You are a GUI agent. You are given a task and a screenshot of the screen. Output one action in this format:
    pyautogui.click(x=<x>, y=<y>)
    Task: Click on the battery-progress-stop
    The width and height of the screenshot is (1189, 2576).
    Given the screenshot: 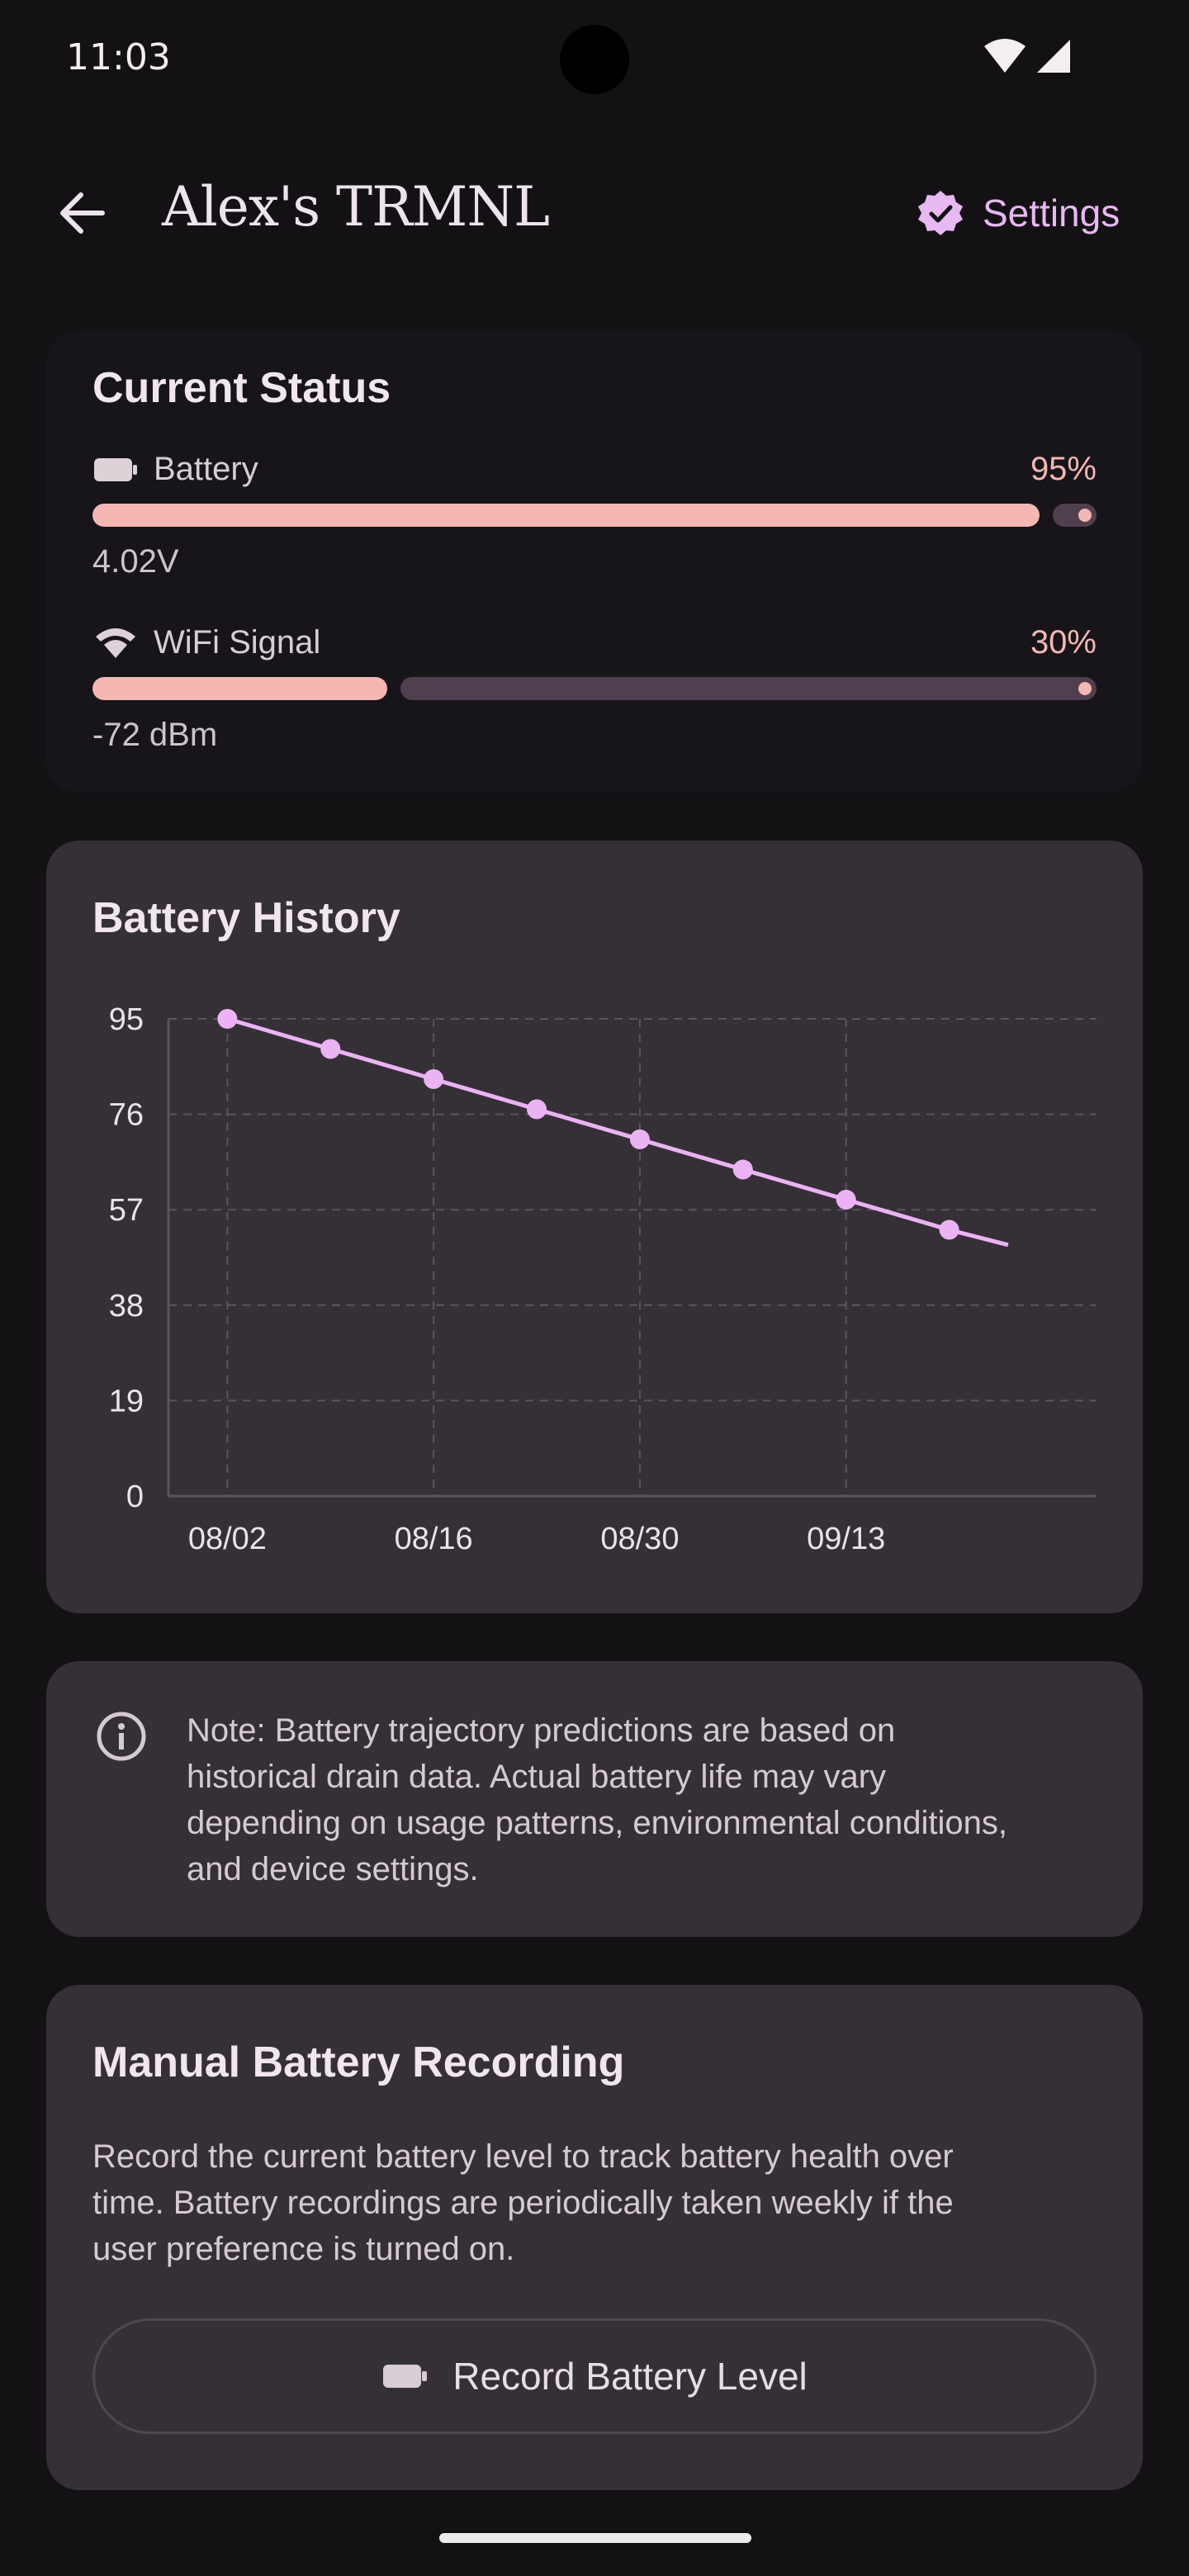 What is the action you would take?
    pyautogui.click(x=1085, y=515)
    